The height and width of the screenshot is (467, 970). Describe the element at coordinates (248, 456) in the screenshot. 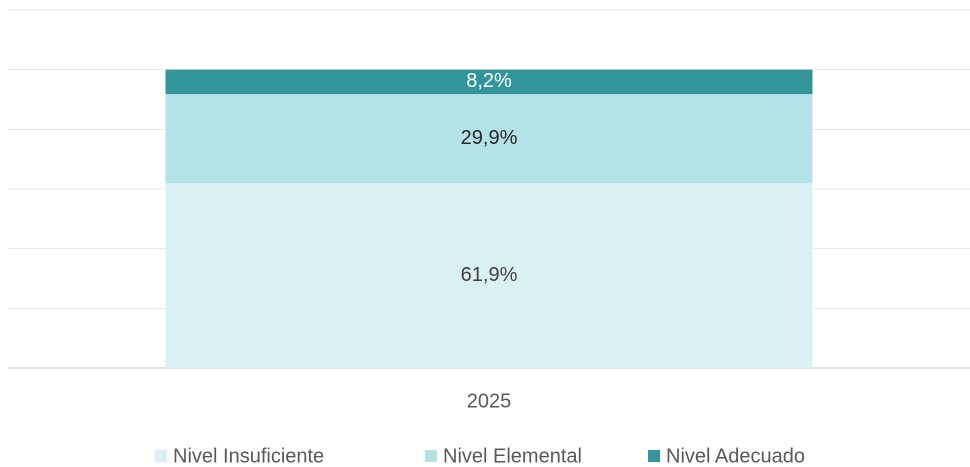

I see `legend-label: Nivel Insuficiente` at that location.